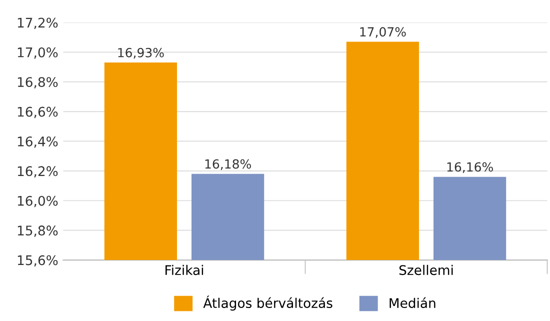 Image resolution: width=550 pixels, height=321 pixels. Describe the element at coordinates (413, 302) in the screenshot. I see `legend-label: Medián` at that location.